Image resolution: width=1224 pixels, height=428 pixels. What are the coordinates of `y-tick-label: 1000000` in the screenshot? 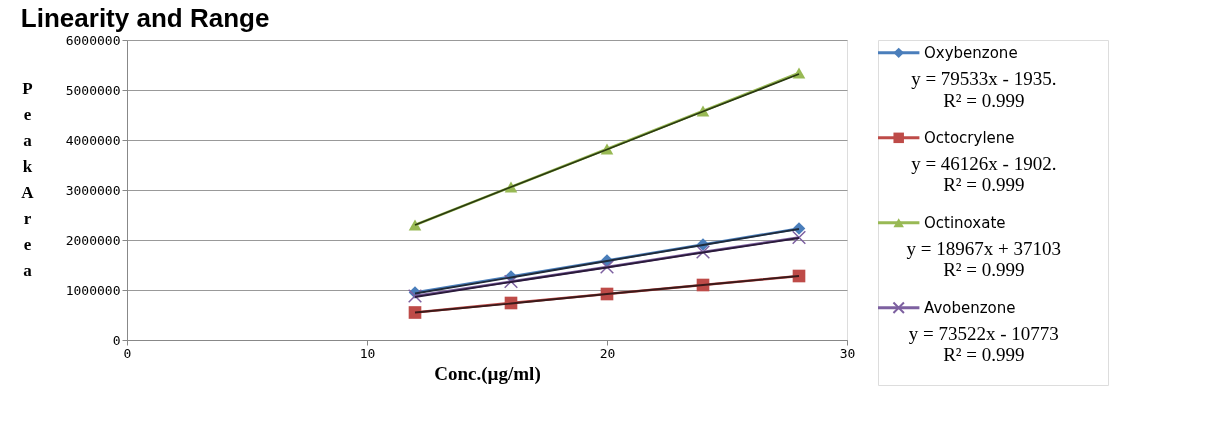 It's located at (93, 290).